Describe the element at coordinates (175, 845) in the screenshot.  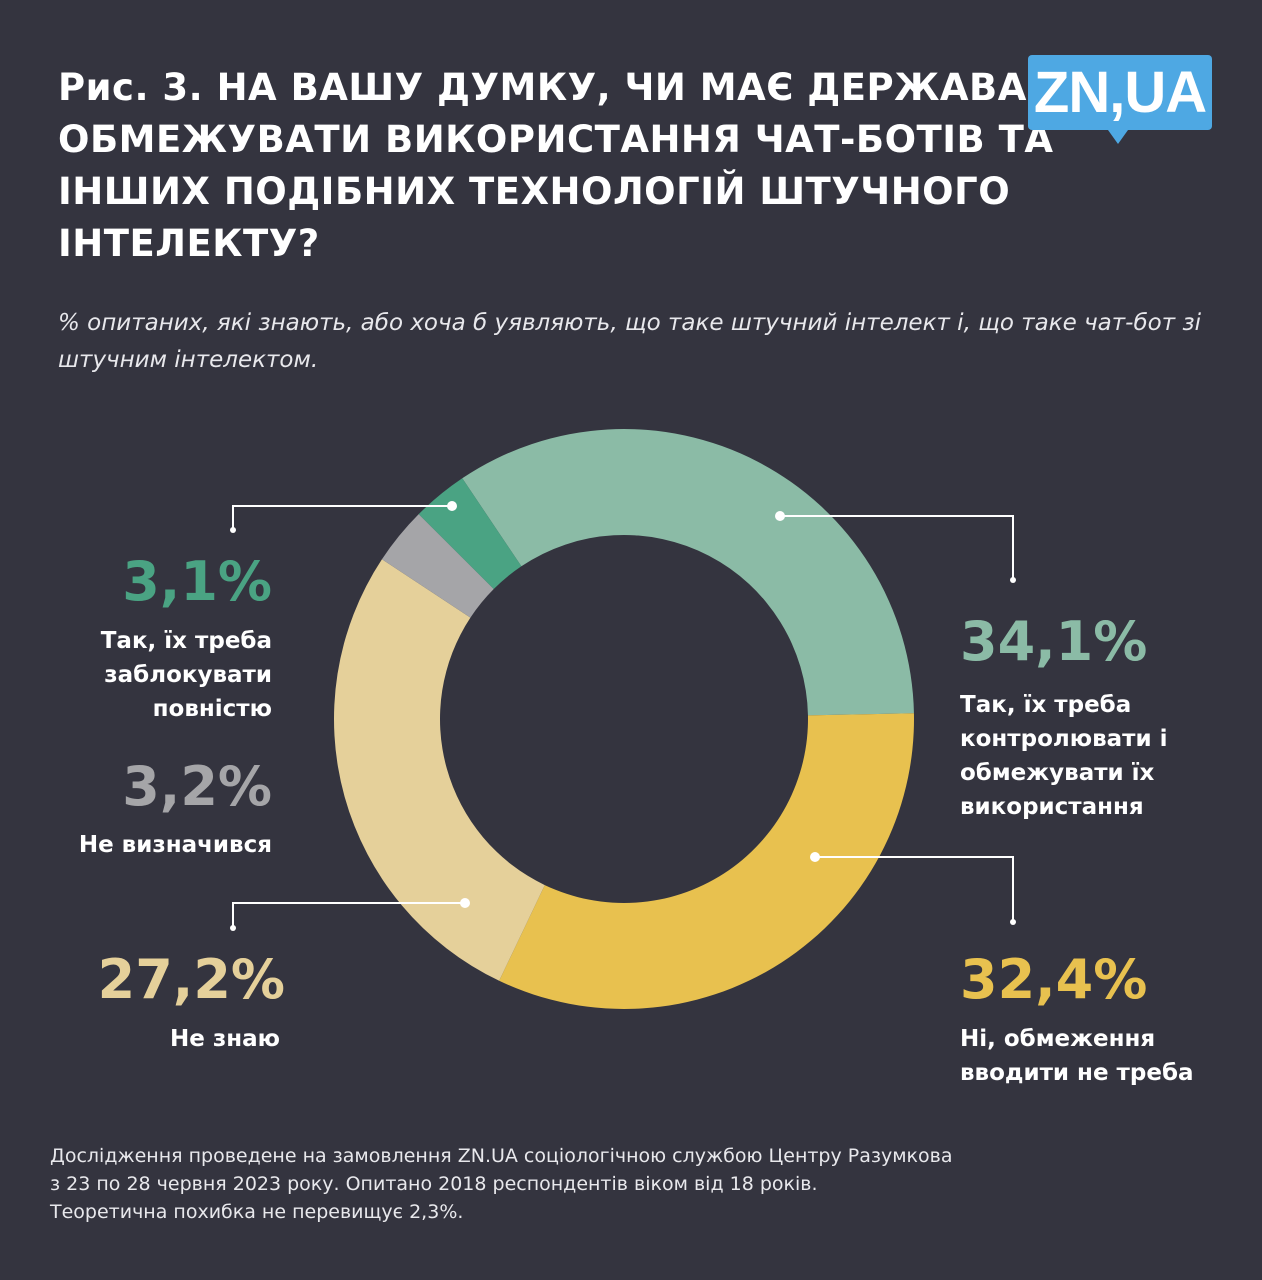
I see `legend-label-slice-3: Не визначився` at that location.